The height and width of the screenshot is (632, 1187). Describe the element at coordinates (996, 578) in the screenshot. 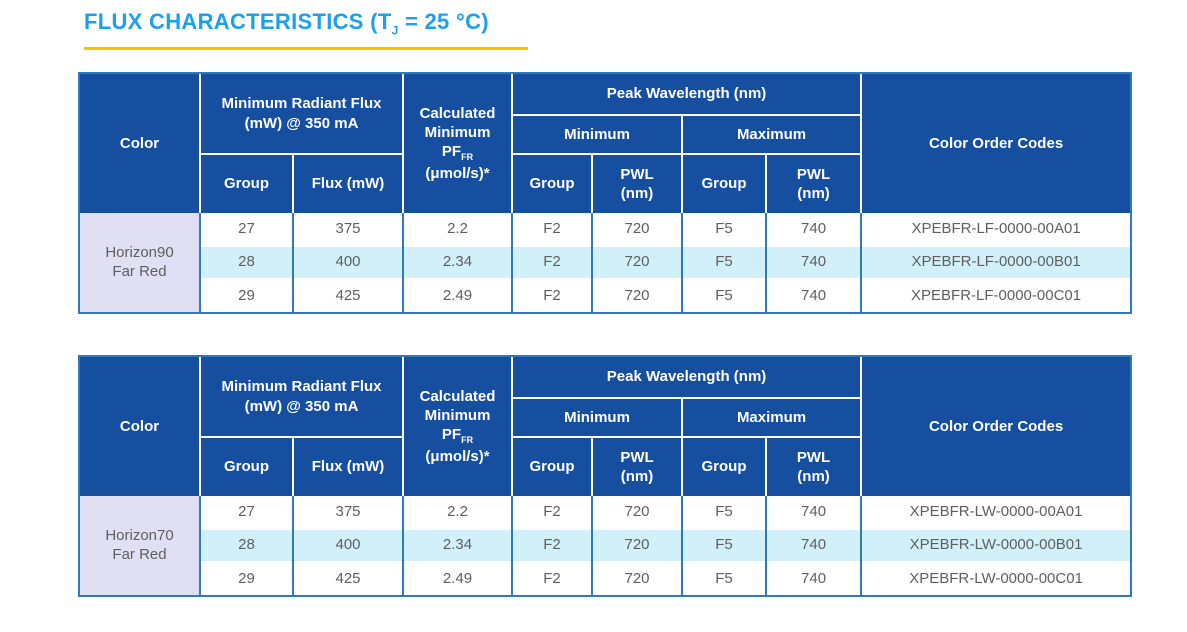

I see `cell-order-code: XPEBFR-LW-0000-00C01` at that location.